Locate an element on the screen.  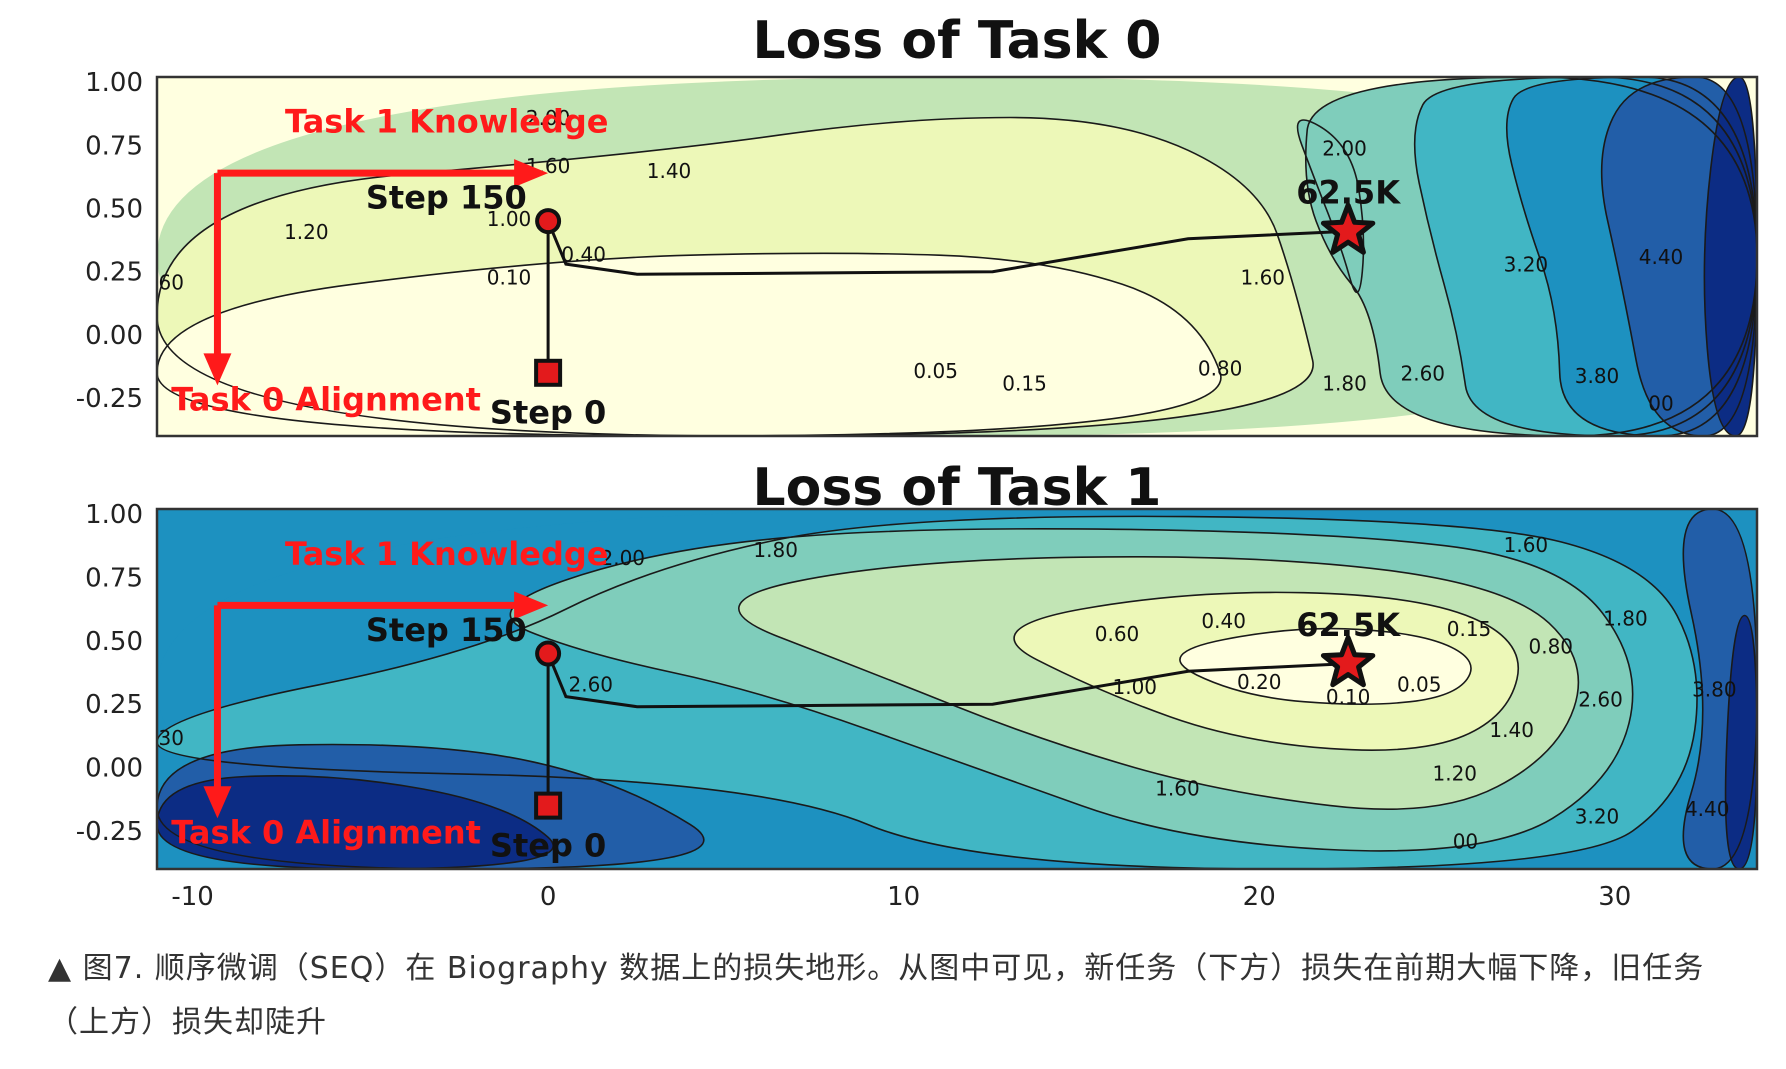
x-tick-label: -10 is located at coordinates (192, 897).